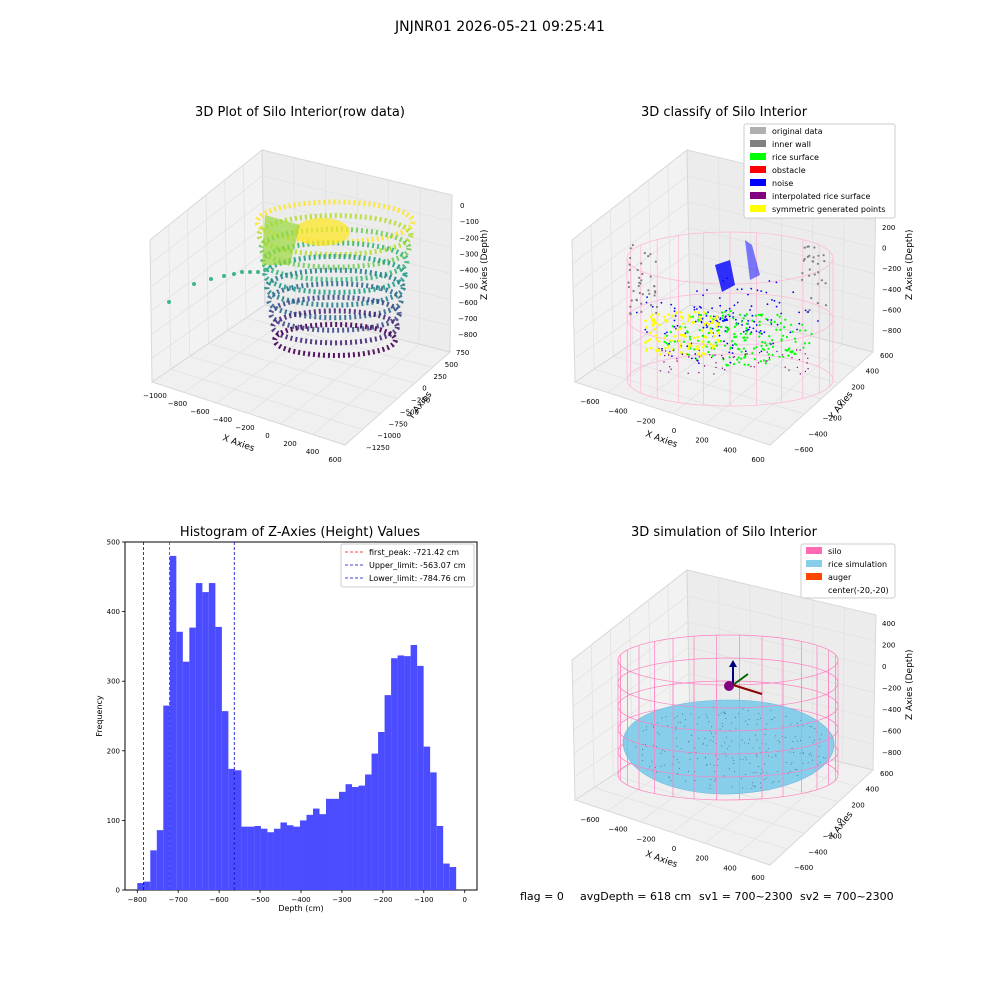  I want to click on hist-xtick-label: −200, so click(382, 900).